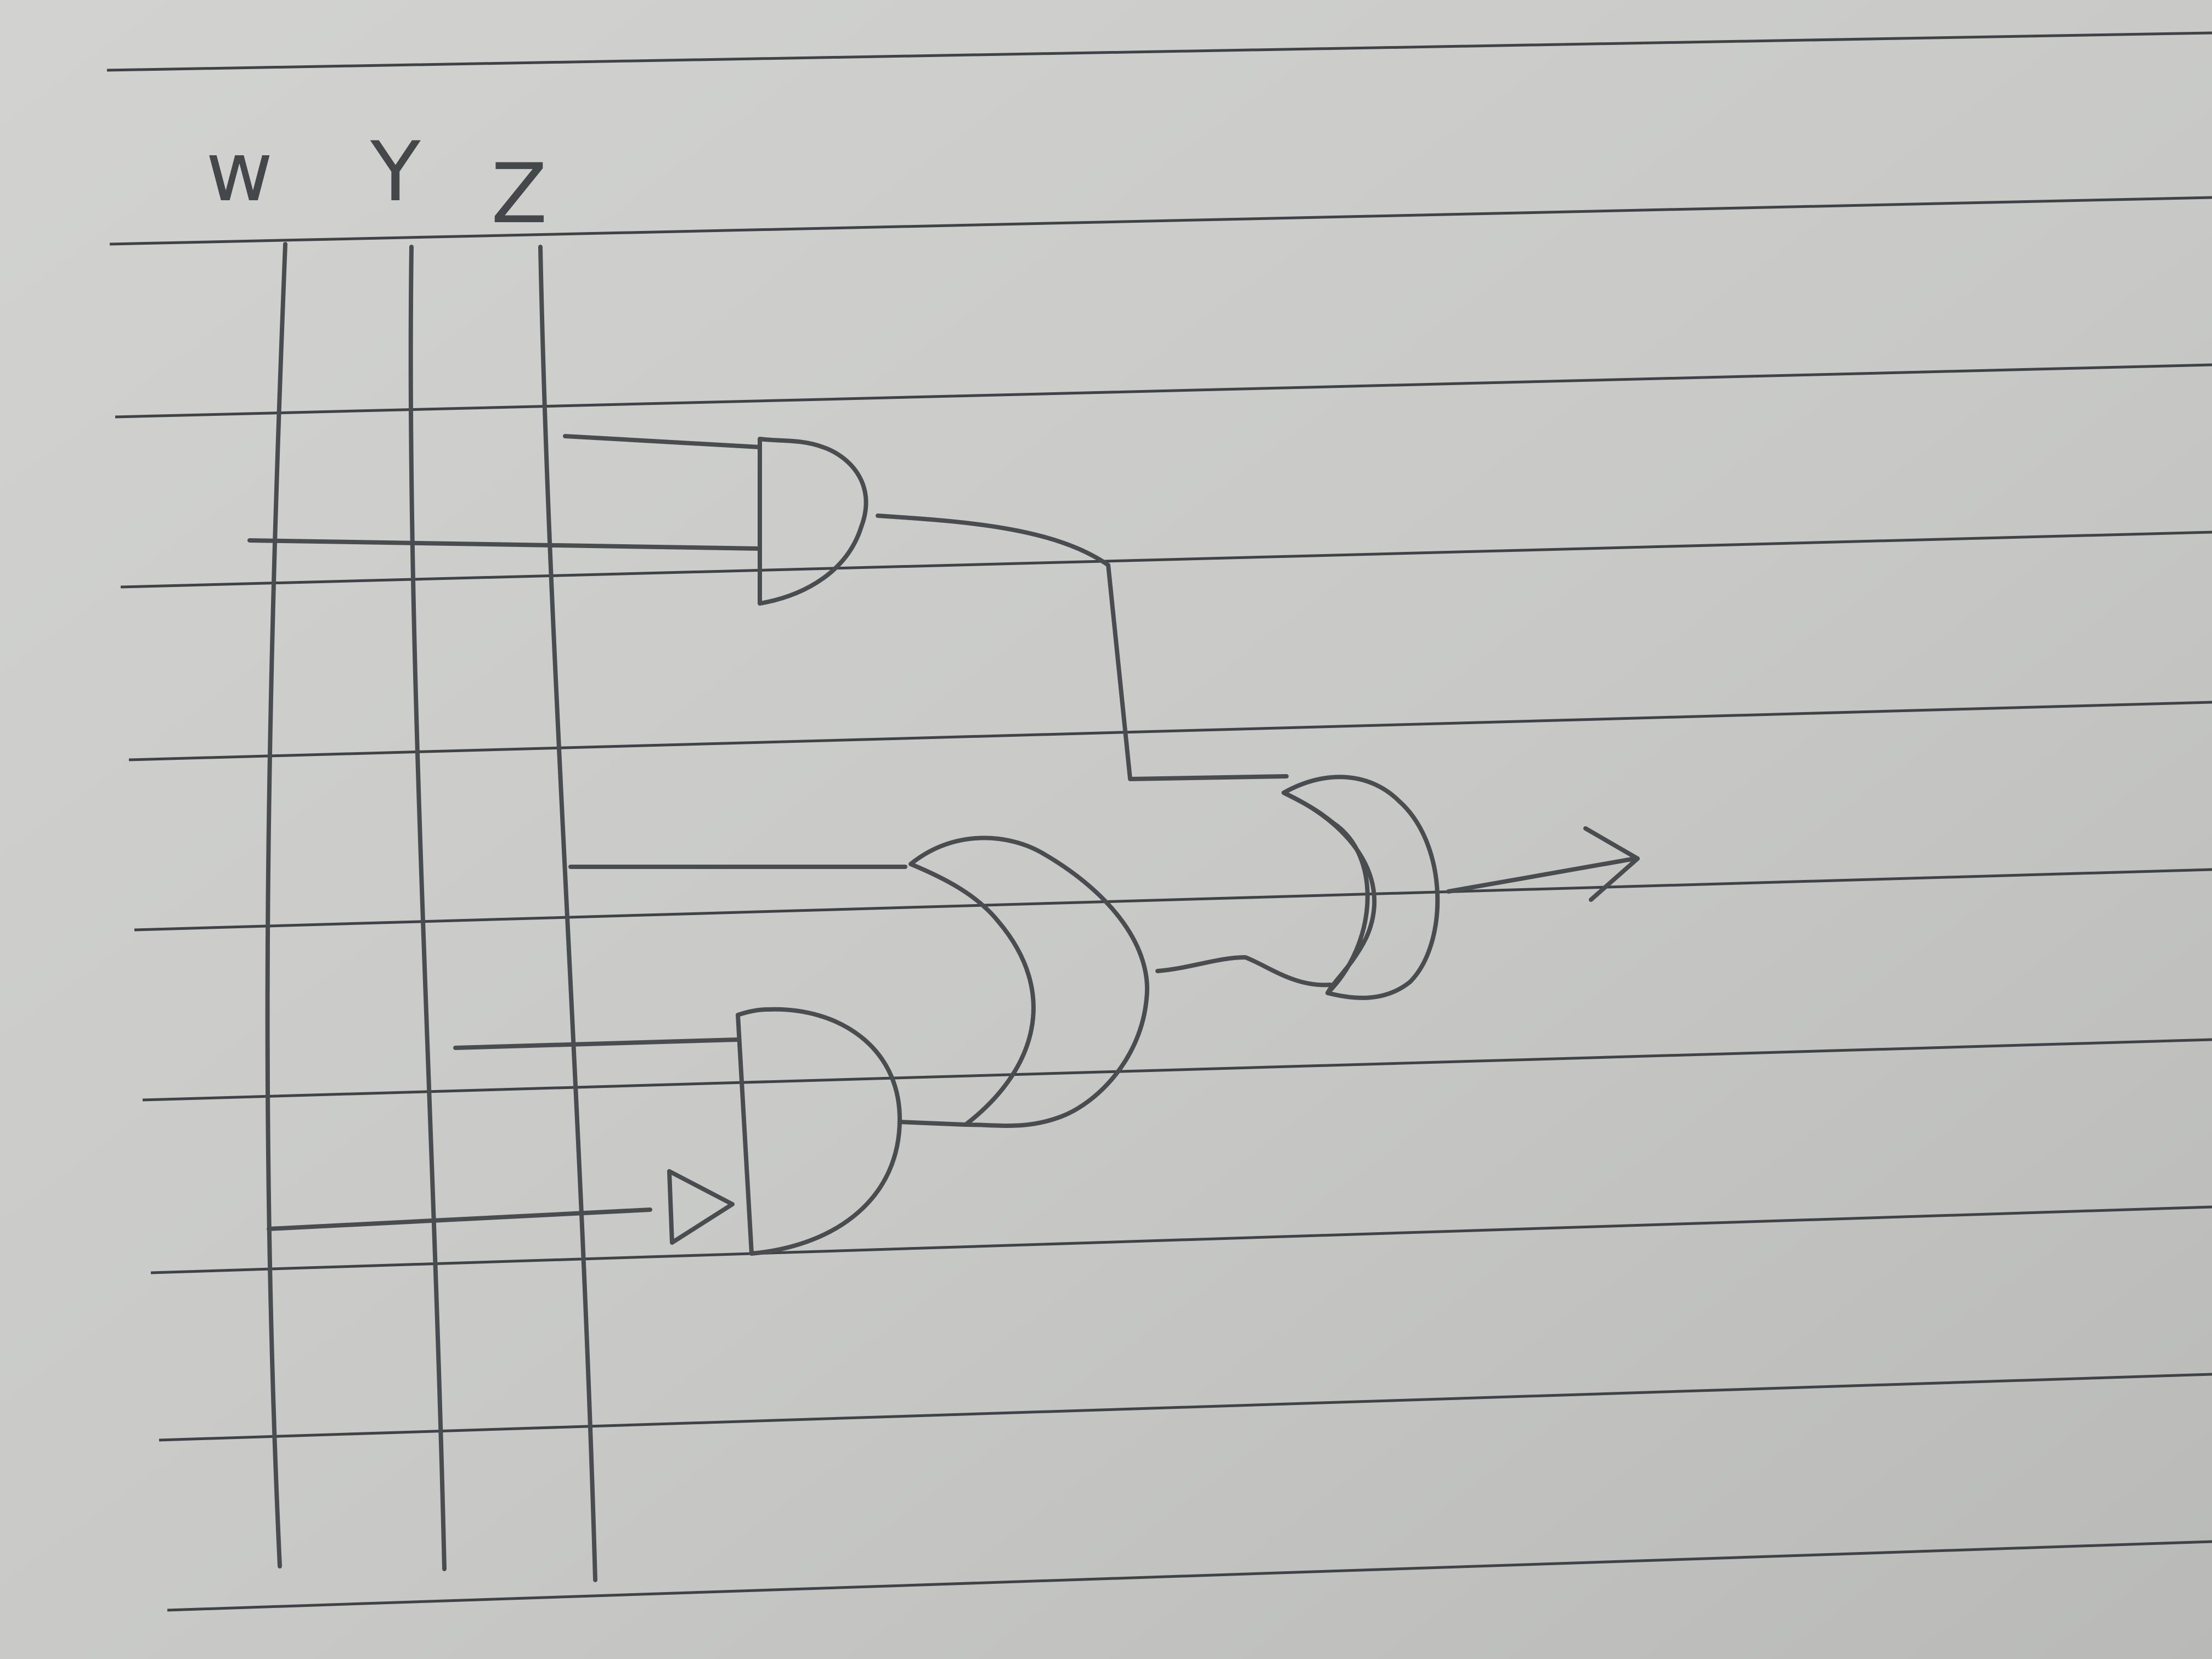 This screenshot has height=1659, width=2212. Describe the element at coordinates (428, 908) in the screenshot. I see `bus-y` at that location.